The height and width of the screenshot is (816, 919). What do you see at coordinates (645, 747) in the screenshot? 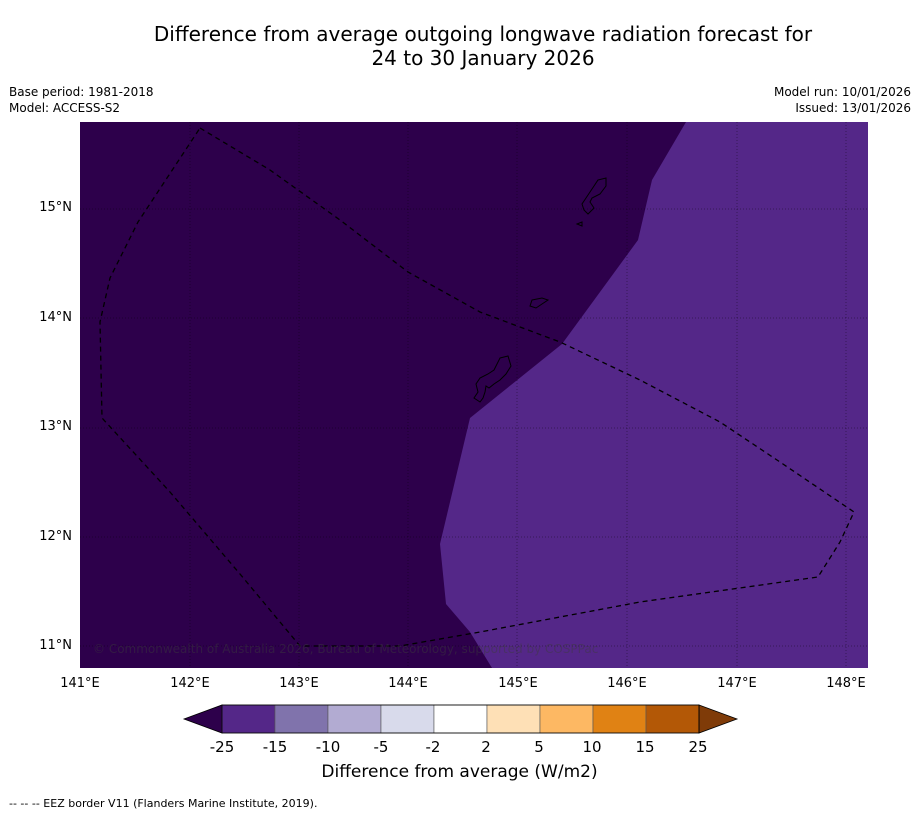
I see `colorbar-tick-9: 15` at bounding box center [645, 747].